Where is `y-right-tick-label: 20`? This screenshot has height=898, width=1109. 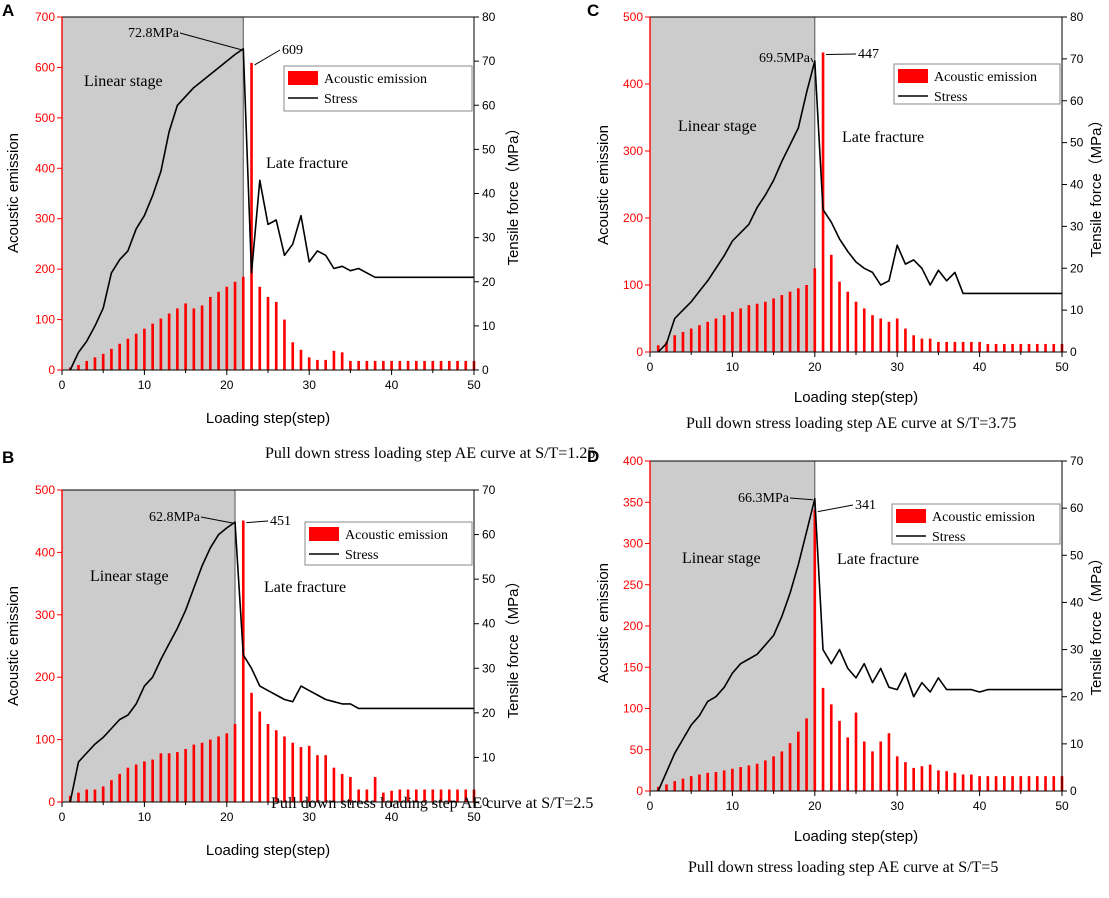
y-right-tick-label: 20 is located at coordinates (1077, 268).